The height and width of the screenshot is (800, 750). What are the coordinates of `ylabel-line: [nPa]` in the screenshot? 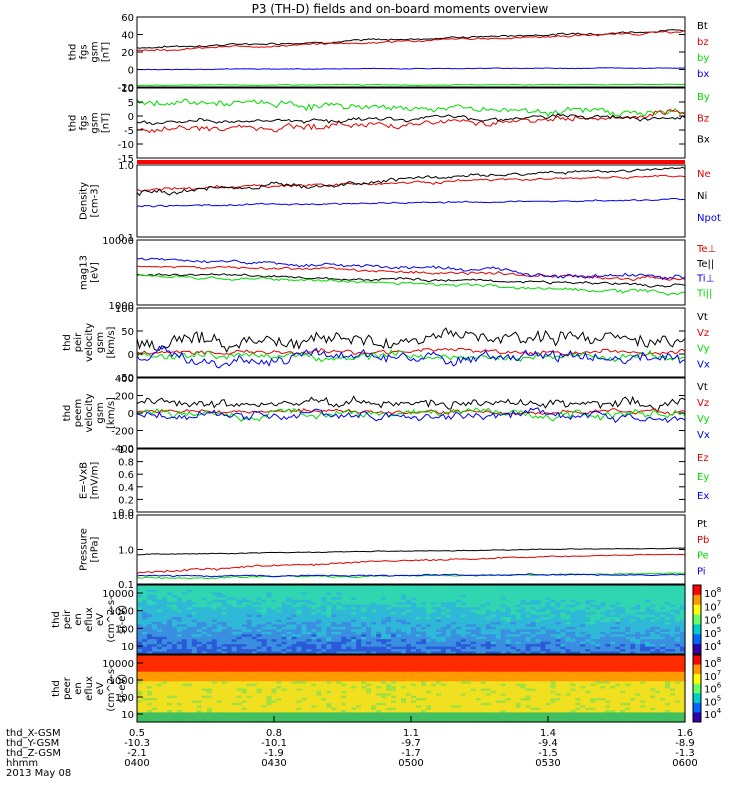 It's located at (95, 549).